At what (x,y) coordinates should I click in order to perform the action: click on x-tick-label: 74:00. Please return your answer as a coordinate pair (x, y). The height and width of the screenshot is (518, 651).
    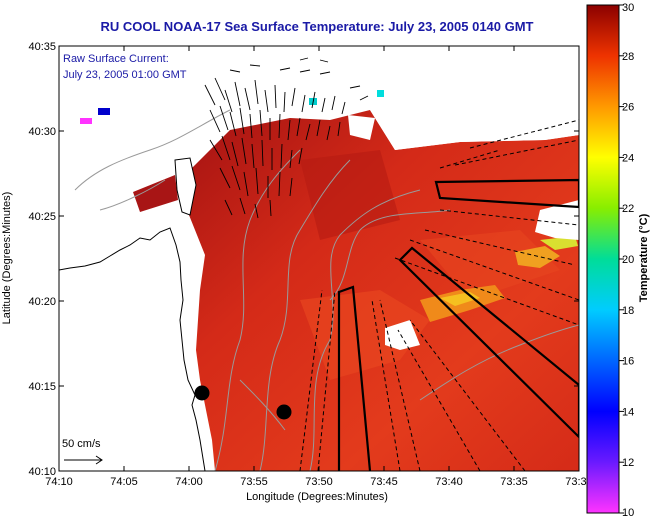
    Looking at the image, I should click on (189, 482).